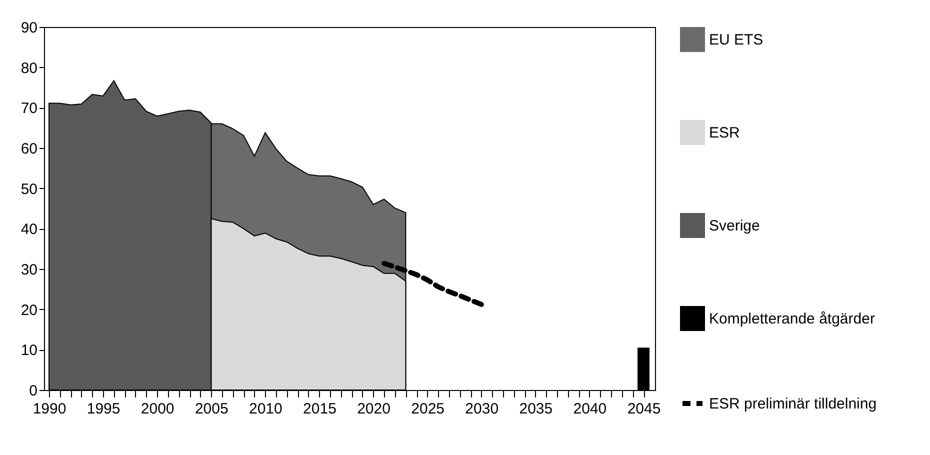 The height and width of the screenshot is (455, 930). Describe the element at coordinates (644, 409) in the screenshot. I see `x-tick-label: 2045` at that location.